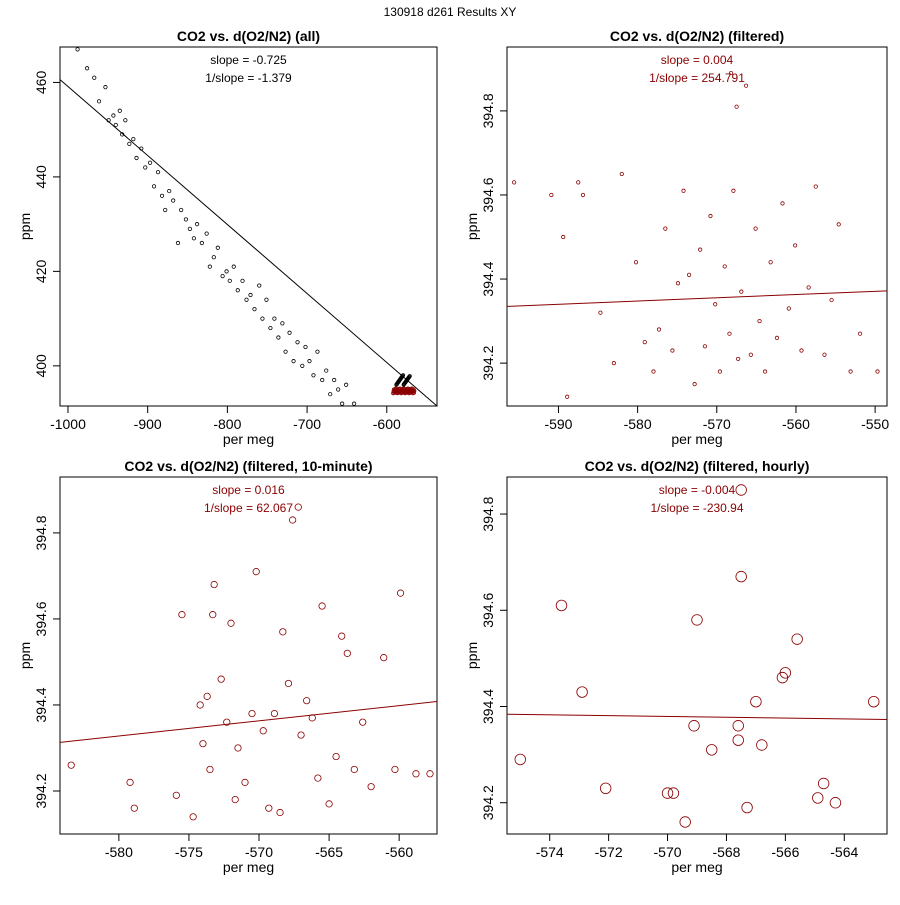  Describe the element at coordinates (488, 362) in the screenshot. I see `y-tick-label: 394.2` at that location.